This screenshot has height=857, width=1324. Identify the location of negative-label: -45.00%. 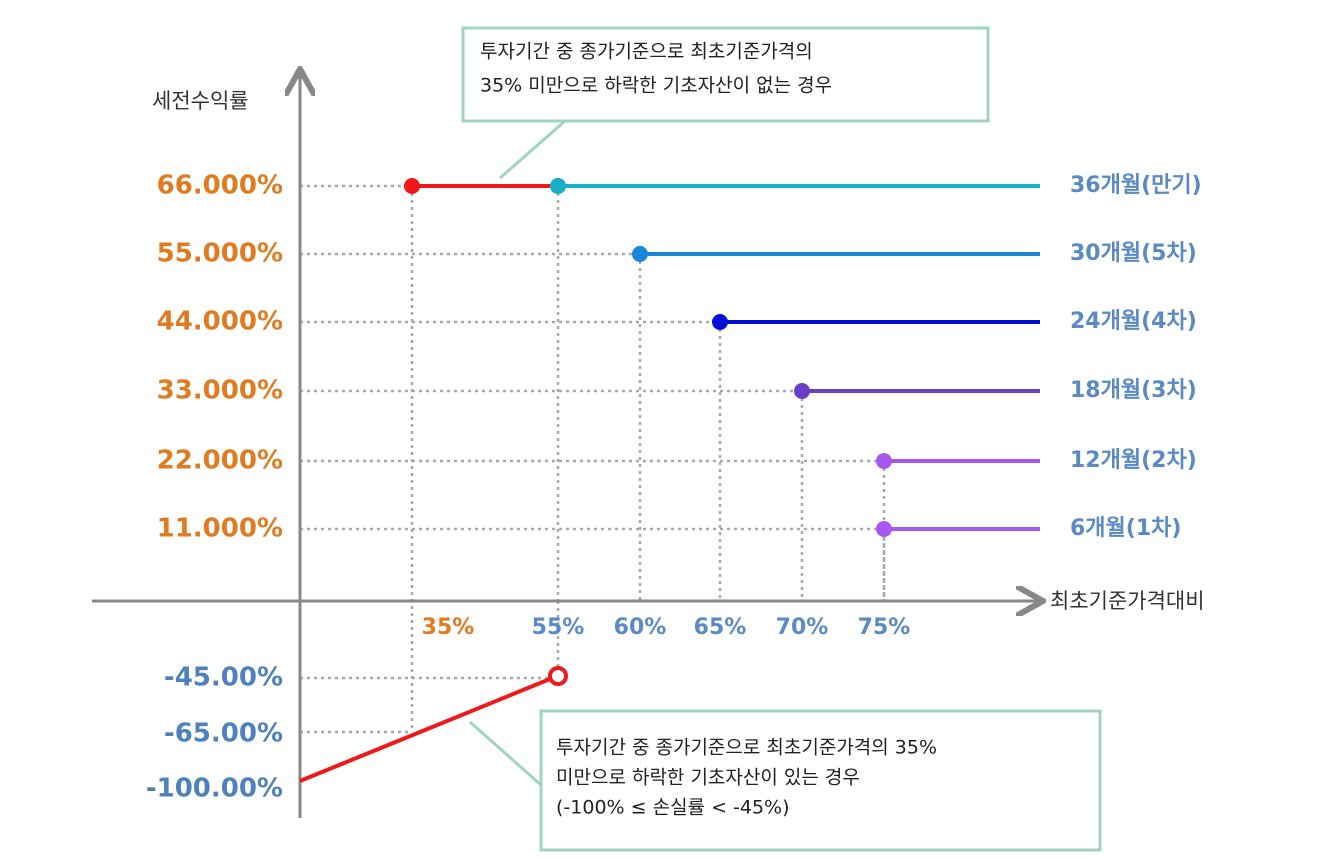
(223, 678).